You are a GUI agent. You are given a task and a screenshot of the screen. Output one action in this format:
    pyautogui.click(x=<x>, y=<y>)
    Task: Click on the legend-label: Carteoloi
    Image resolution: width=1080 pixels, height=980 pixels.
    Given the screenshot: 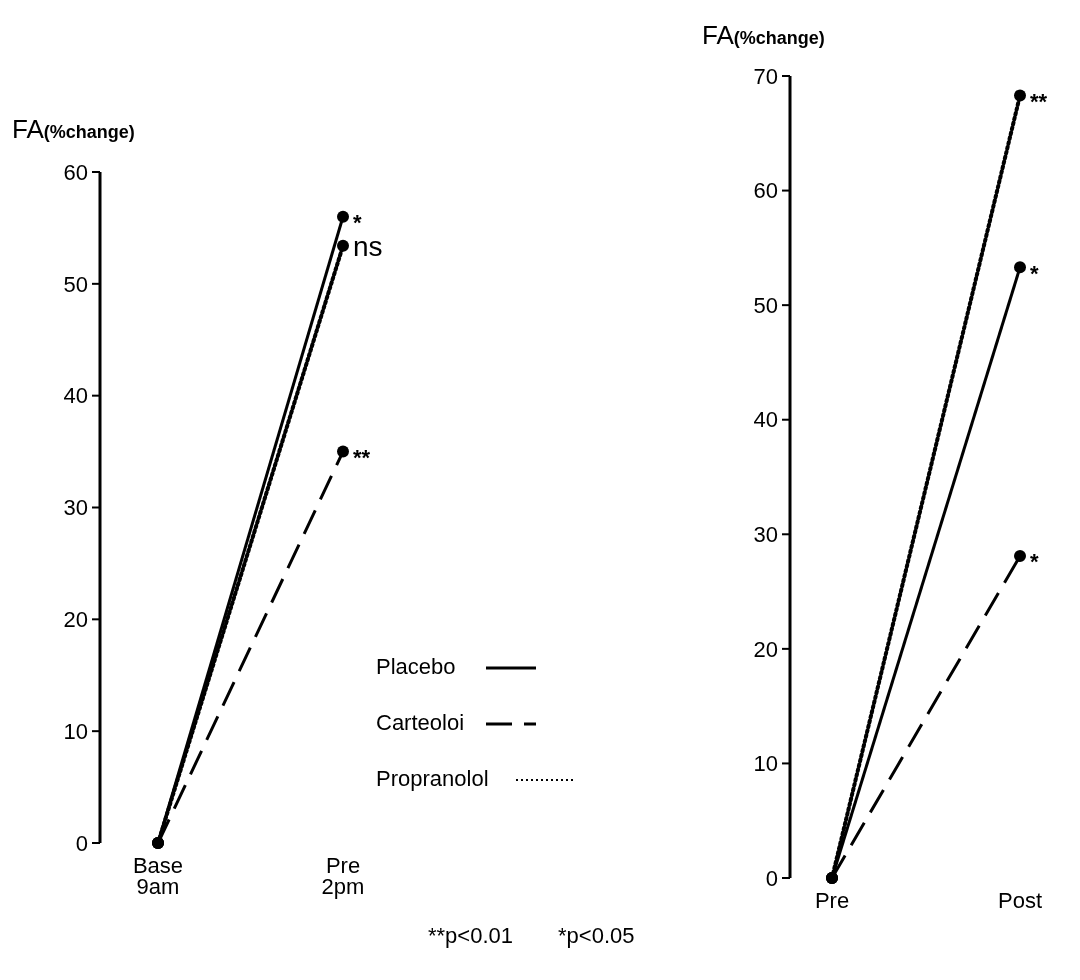 What is the action you would take?
    pyautogui.click(x=420, y=722)
    